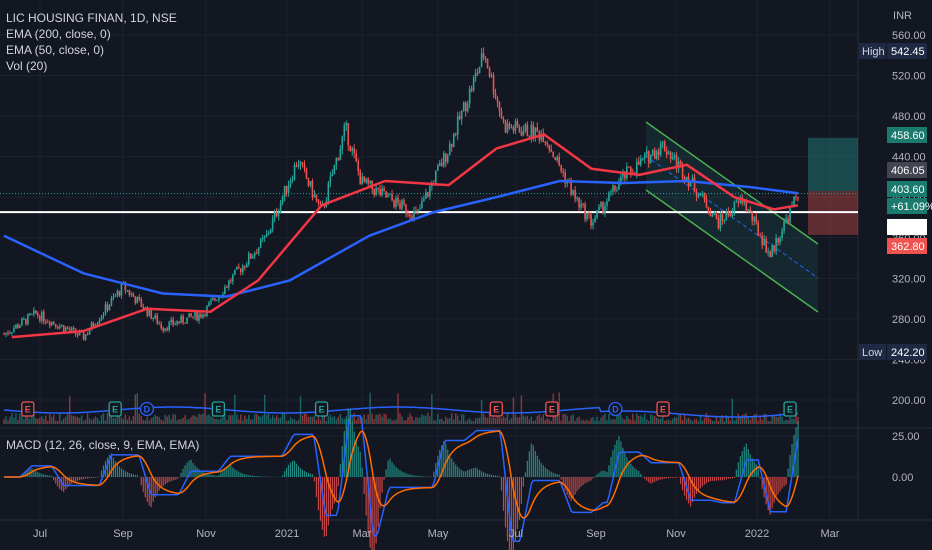  What do you see at coordinates (58, 34) in the screenshot?
I see `ema200-legend: EMA (200, close, 0)` at bounding box center [58, 34].